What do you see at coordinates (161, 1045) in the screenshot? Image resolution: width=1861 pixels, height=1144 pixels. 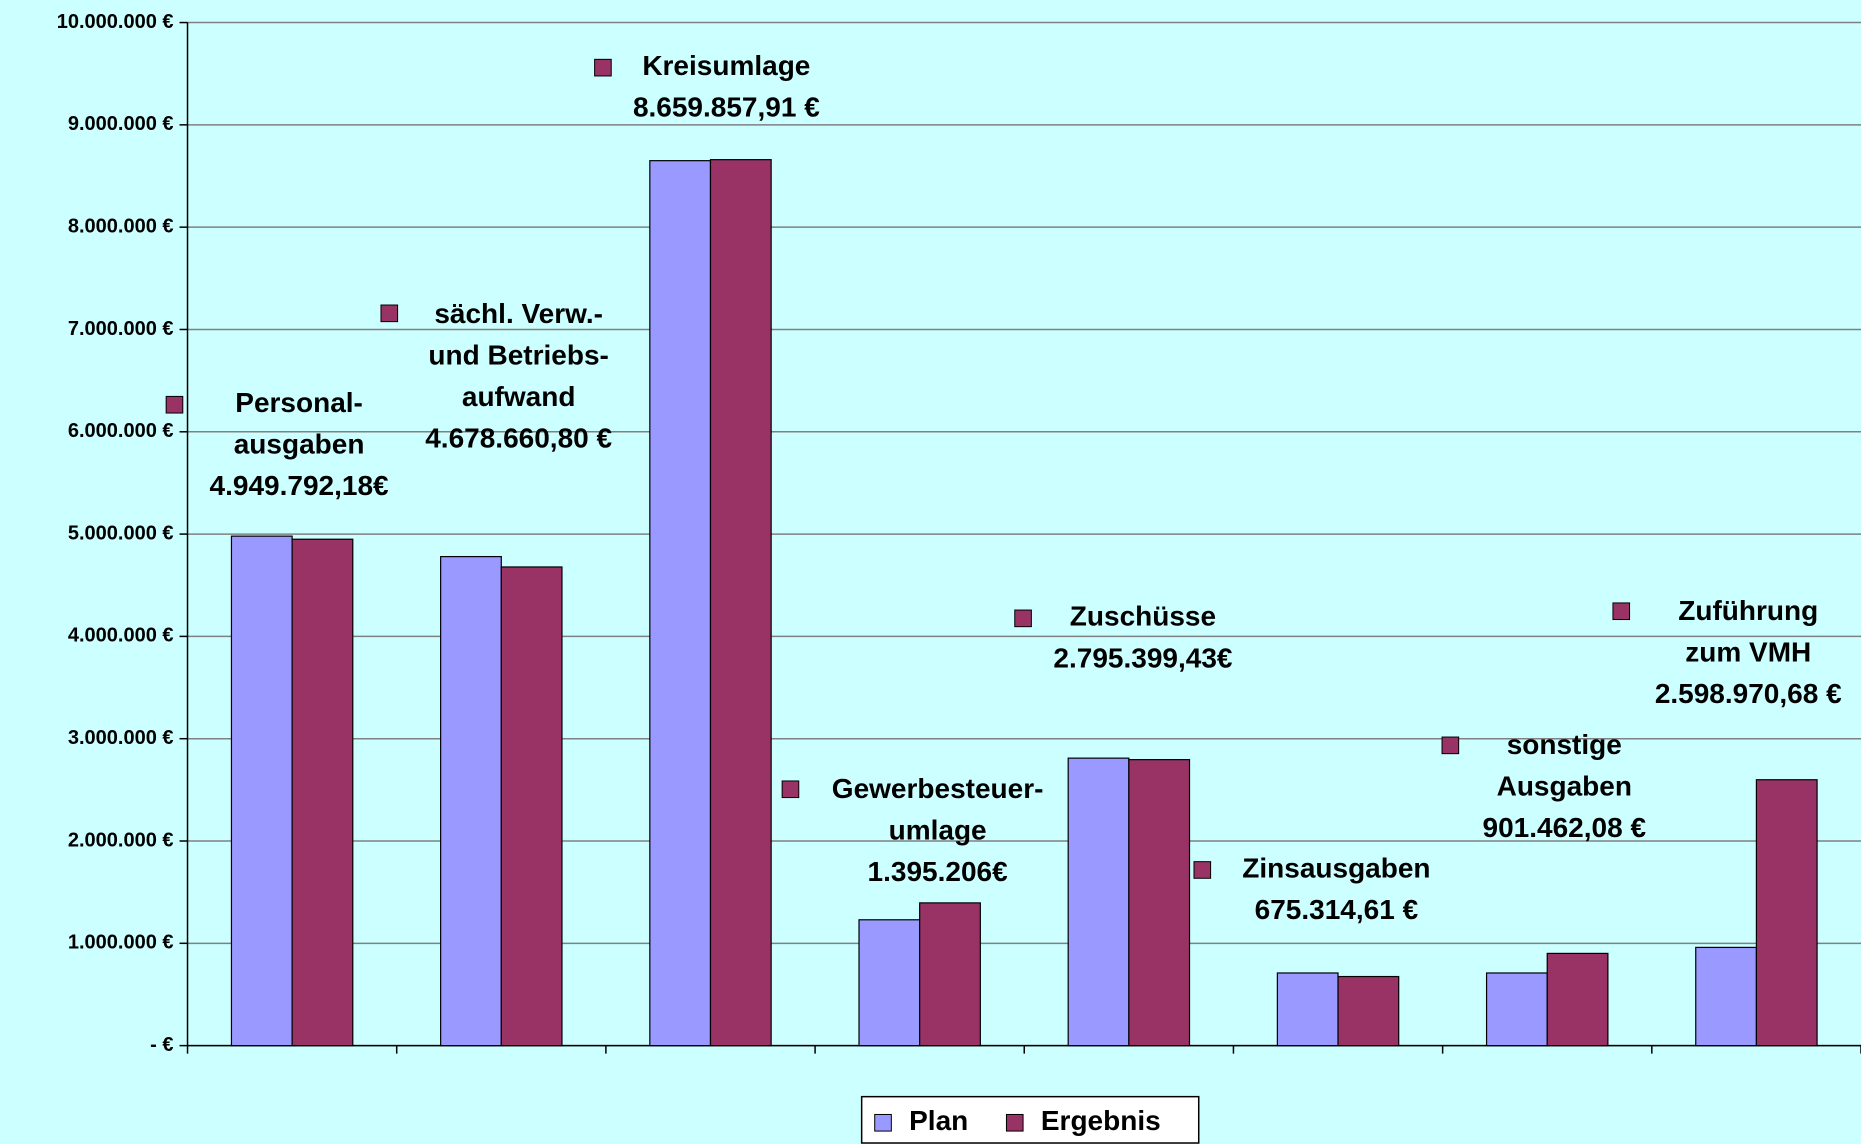 I see `y-tick-label: - €` at bounding box center [161, 1045].